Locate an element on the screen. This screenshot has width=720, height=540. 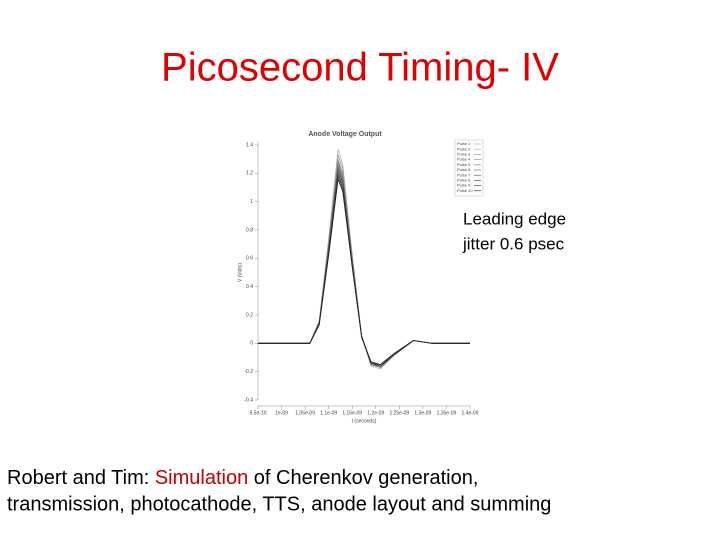
y-tick-label: -0.2 is located at coordinates (248, 372).